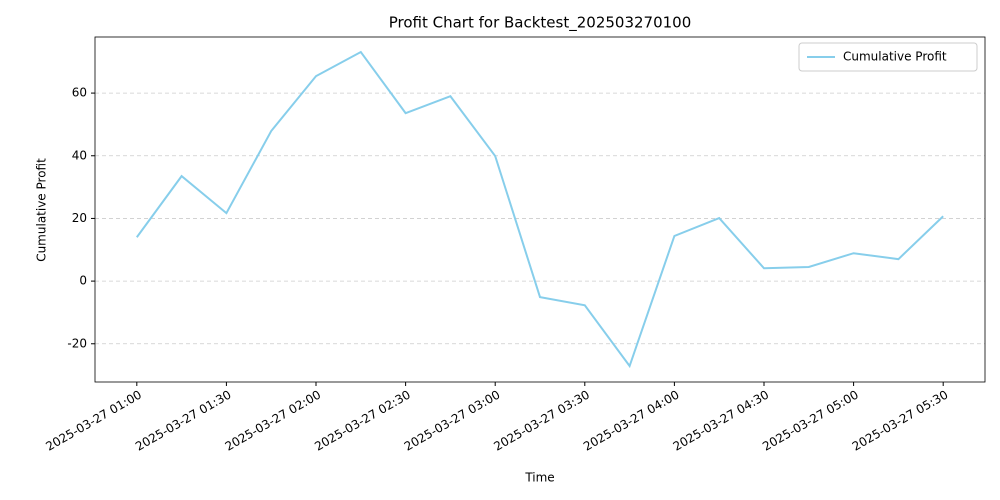 Image resolution: width=1000 pixels, height=500 pixels. Describe the element at coordinates (79, 218) in the screenshot. I see `y-tick-label: 20` at that location.